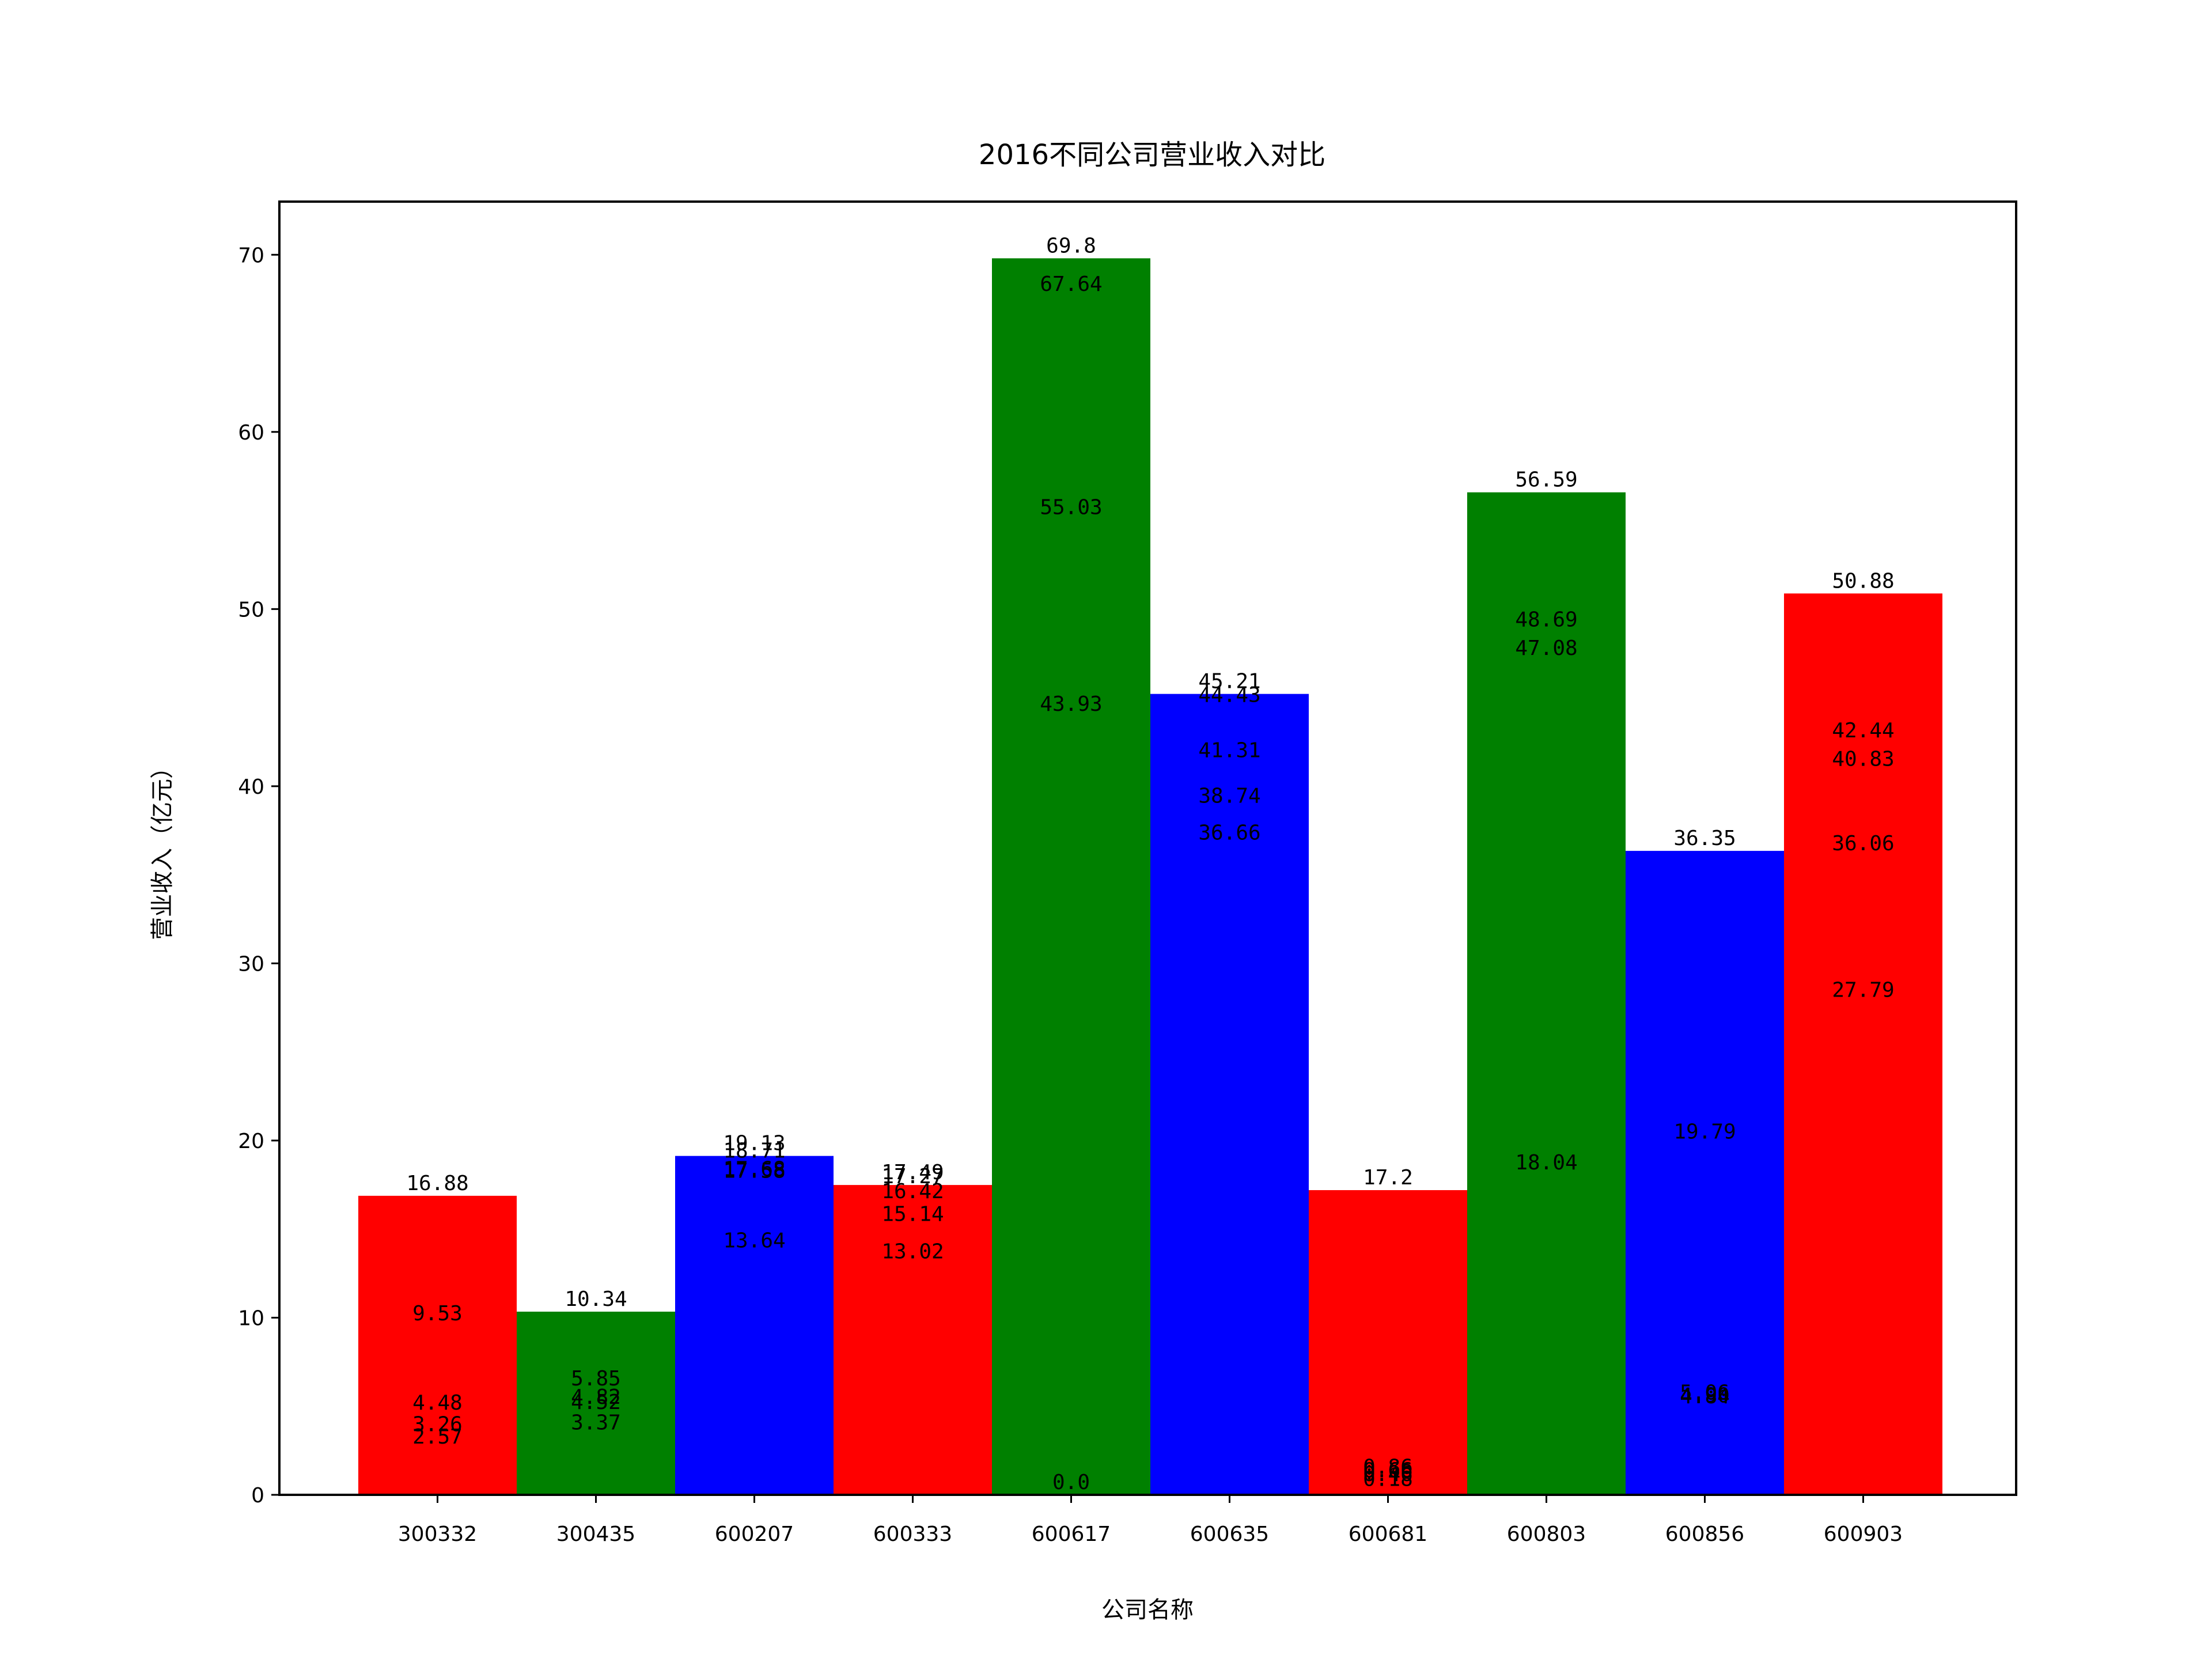 The width and height of the screenshot is (2212, 1659). I want to click on data-label: 5.85, so click(596, 1379).